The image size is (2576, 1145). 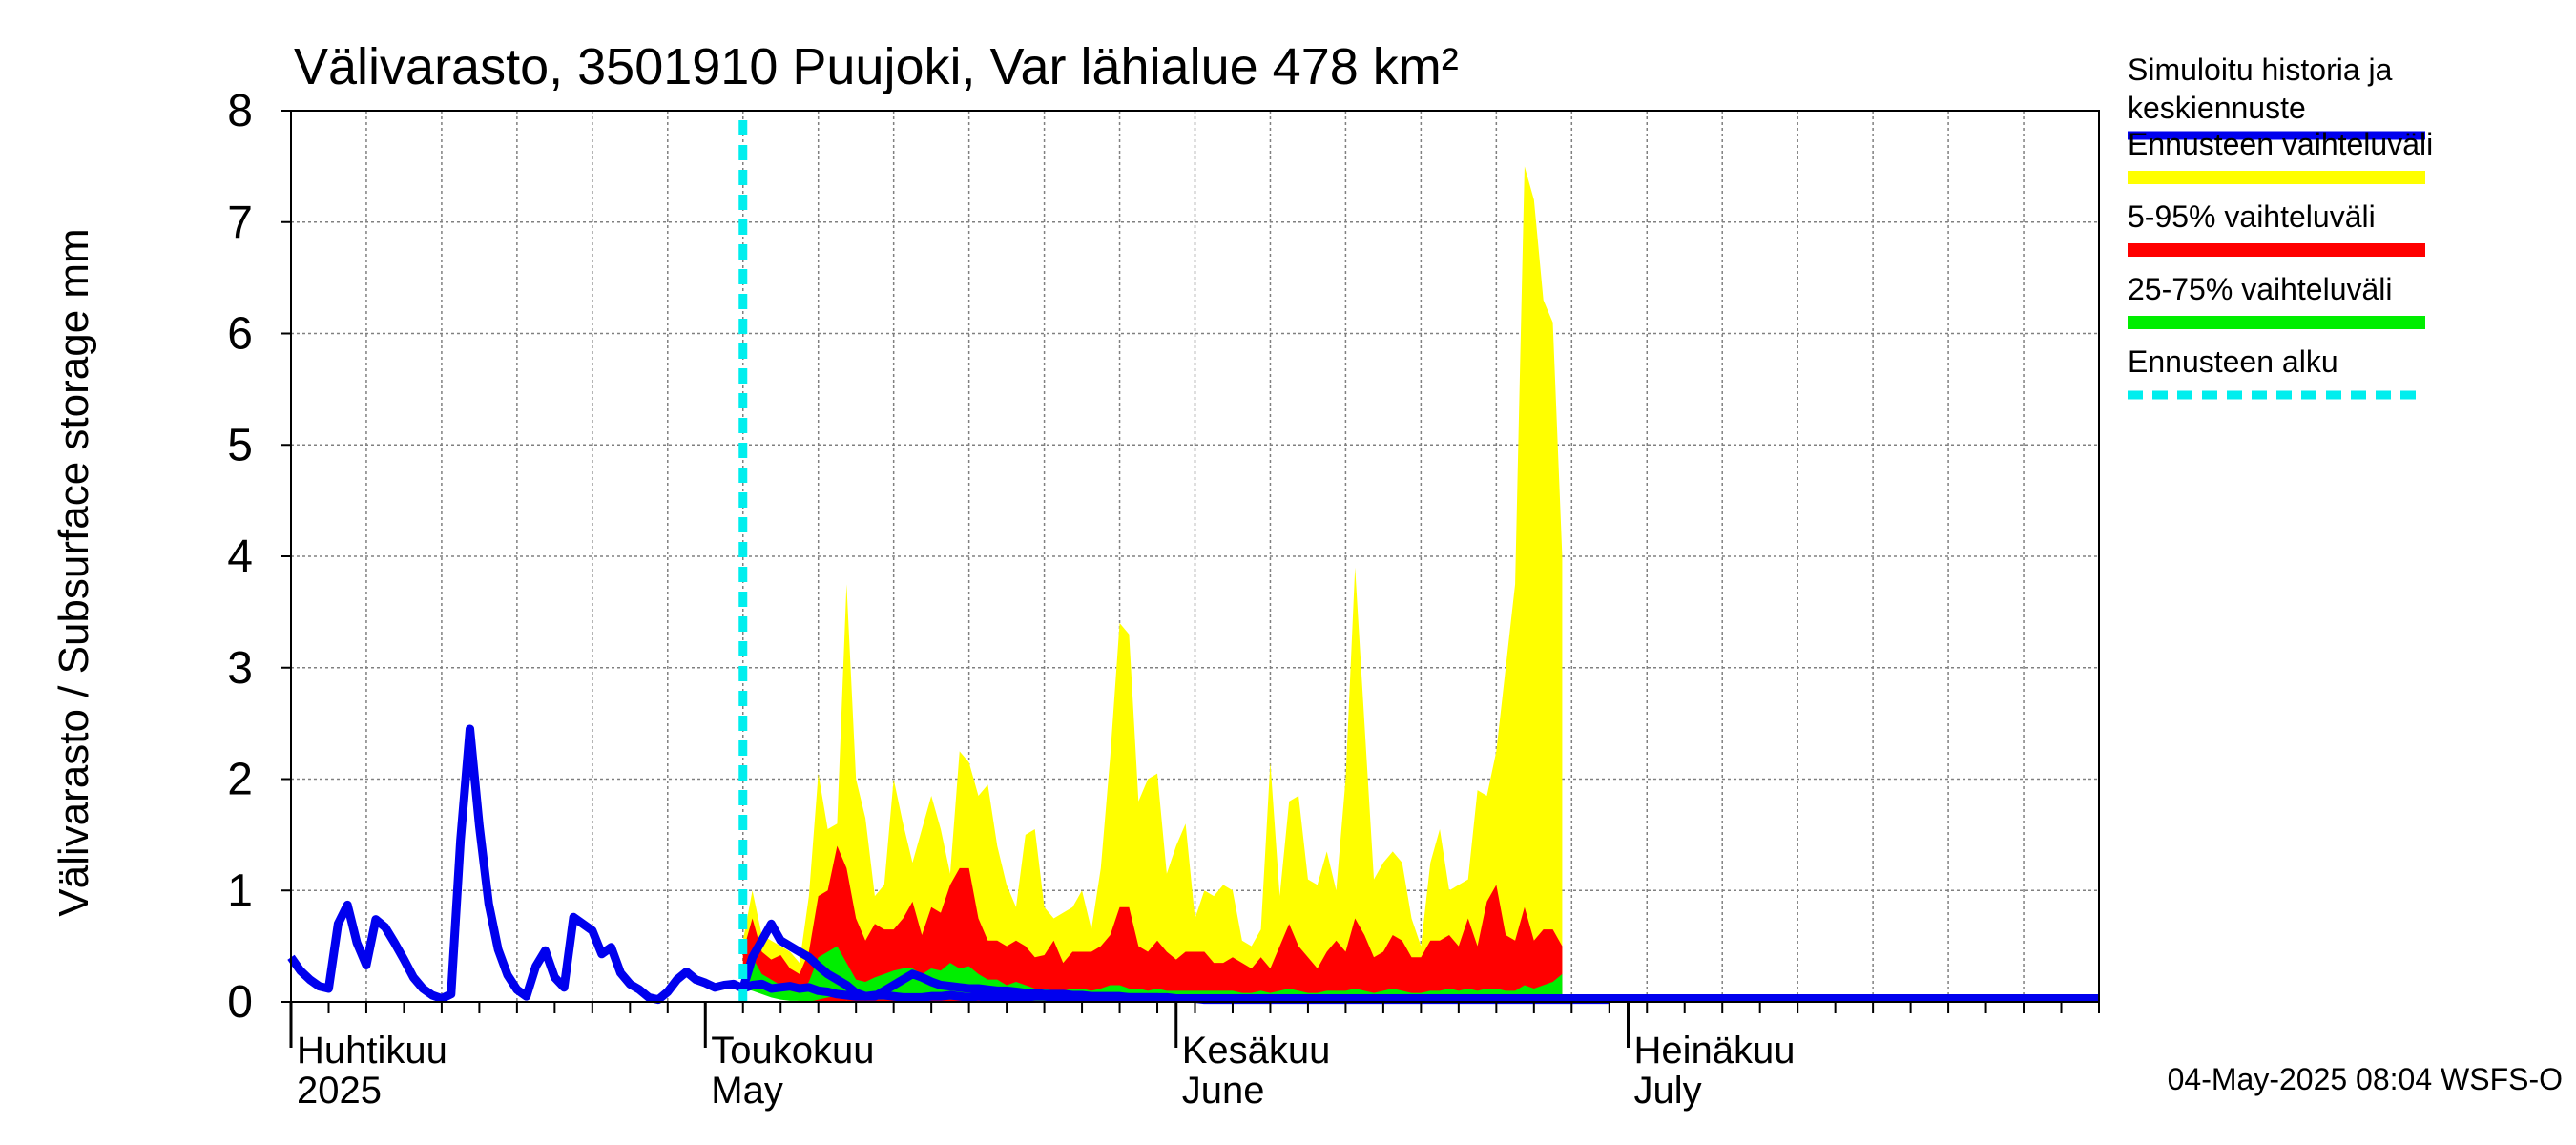 What do you see at coordinates (240, 890) in the screenshot?
I see `y-tick-label: 1` at bounding box center [240, 890].